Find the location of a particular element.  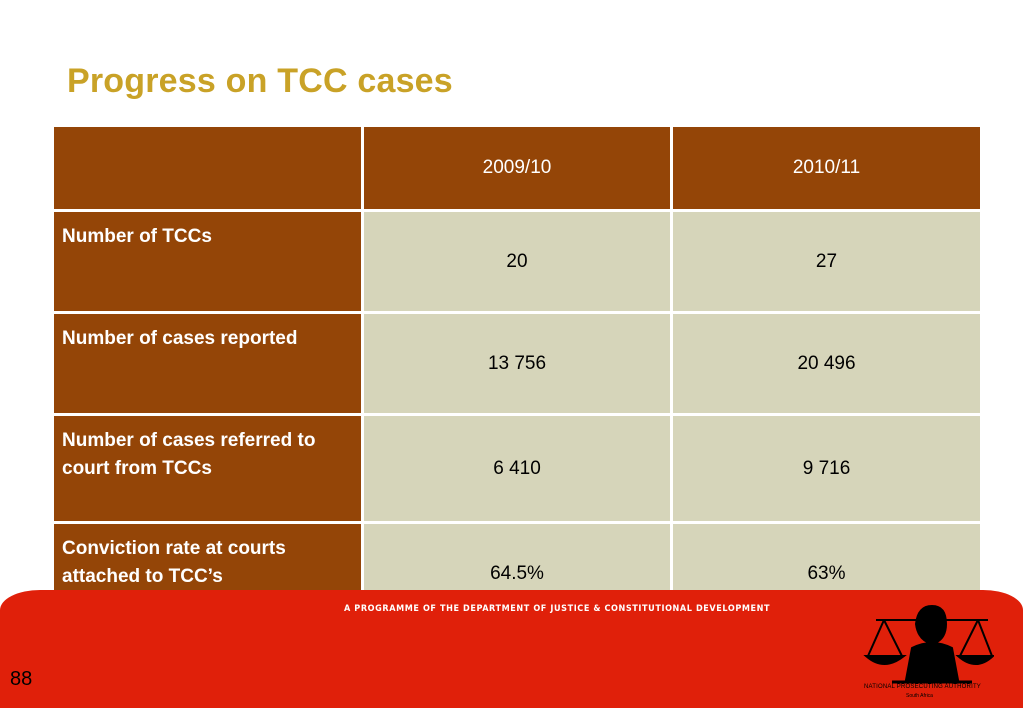

table-cell: 13 756 is located at coordinates (517, 363).